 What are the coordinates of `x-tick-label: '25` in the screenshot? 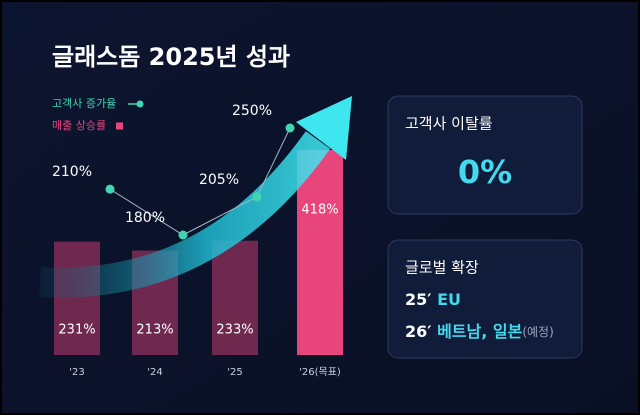 It's located at (234, 372).